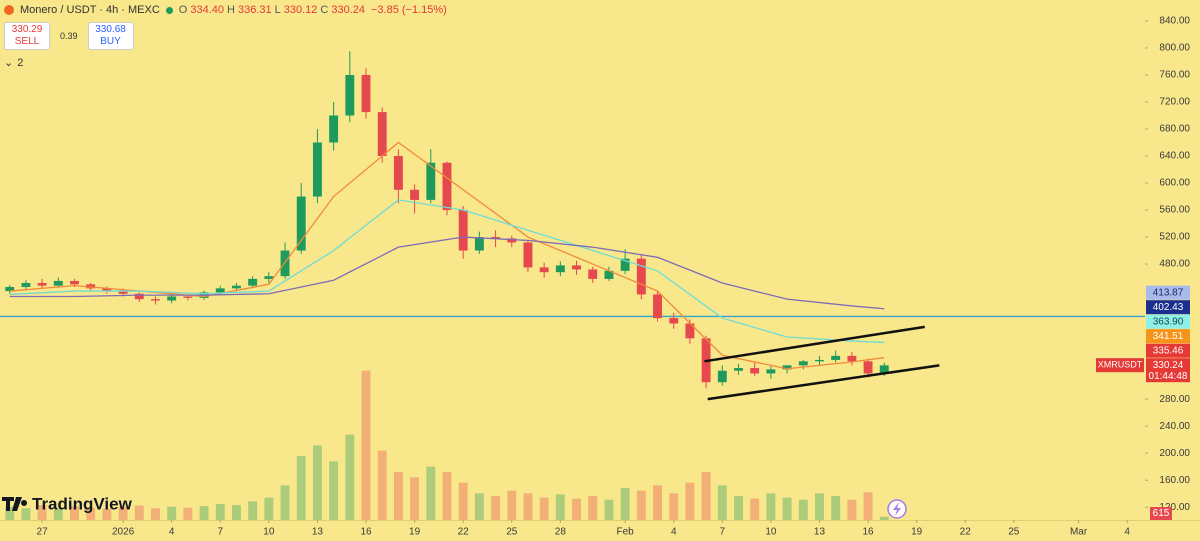 Image resolution: width=1200 pixels, height=541 pixels. What do you see at coordinates (90, 10) in the screenshot?
I see `symbol: Monero / USDT · 4h · MEXC` at bounding box center [90, 10].